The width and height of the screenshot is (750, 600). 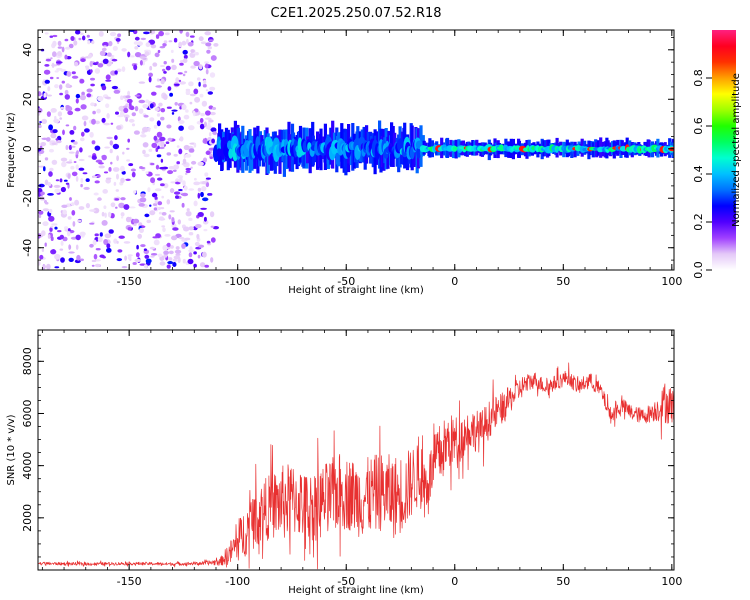 I want to click on colorbar-tick-label: 0.4, so click(x=698, y=174).